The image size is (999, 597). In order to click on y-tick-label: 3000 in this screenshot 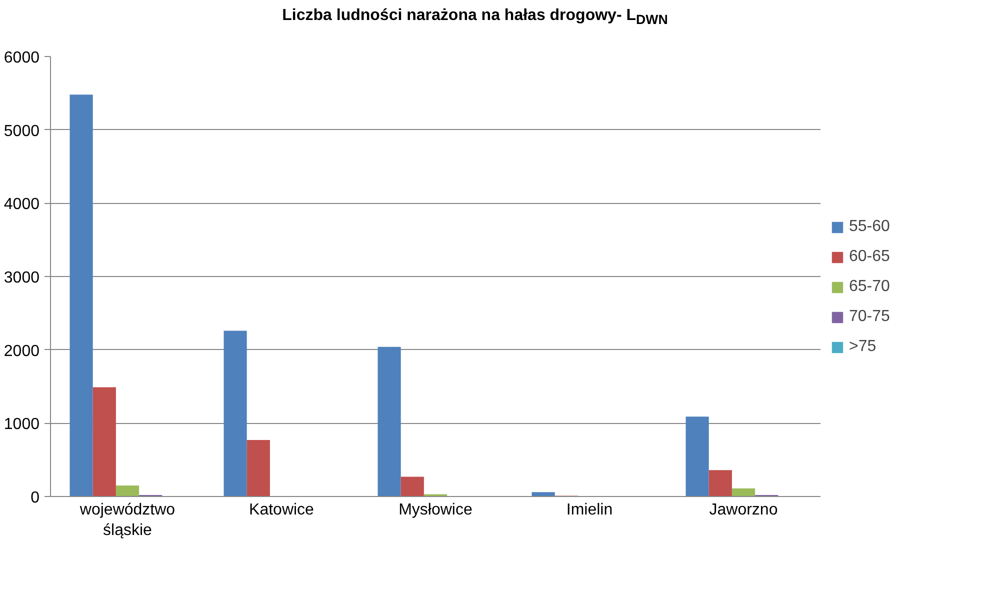, I will do `click(22, 278)`.